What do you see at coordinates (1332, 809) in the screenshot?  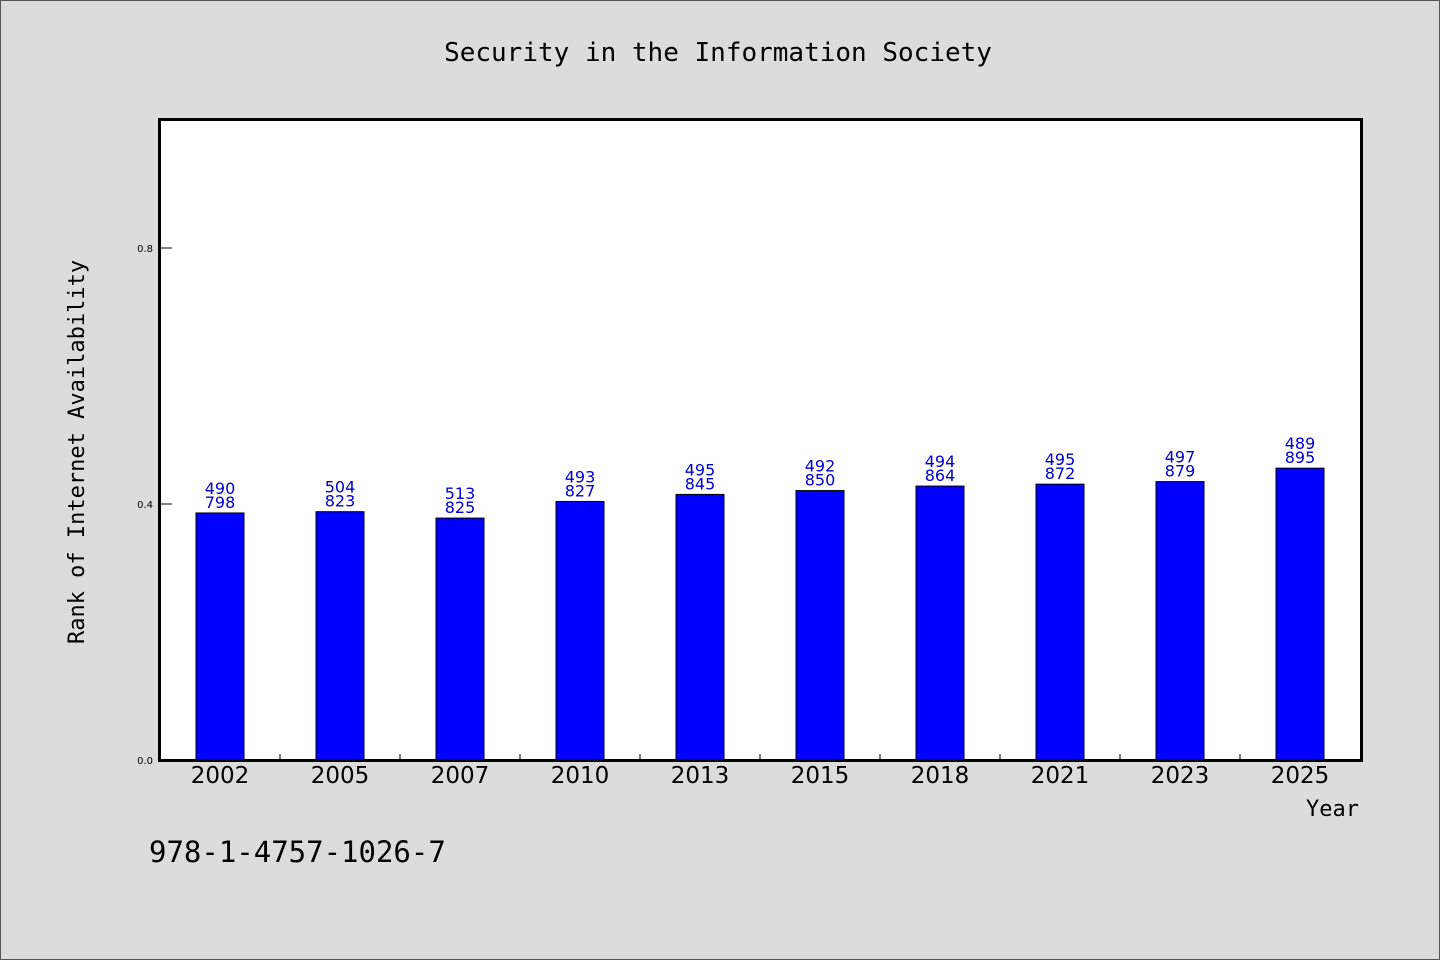 I see `x-axis-label: Year` at bounding box center [1332, 809].